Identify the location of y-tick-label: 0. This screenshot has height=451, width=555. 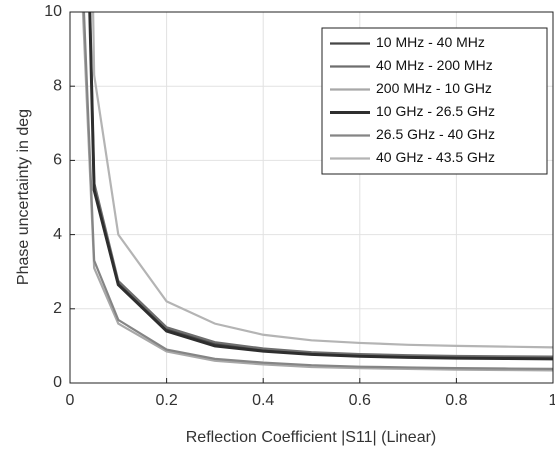
(57, 382).